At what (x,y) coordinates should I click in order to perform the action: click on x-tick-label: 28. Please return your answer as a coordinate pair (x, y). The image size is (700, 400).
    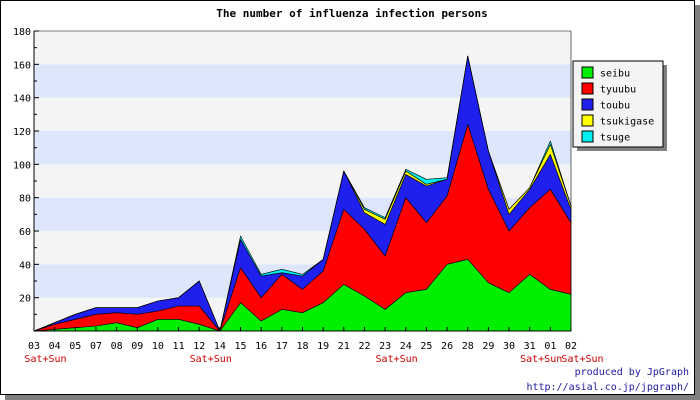
    Looking at the image, I should click on (468, 346).